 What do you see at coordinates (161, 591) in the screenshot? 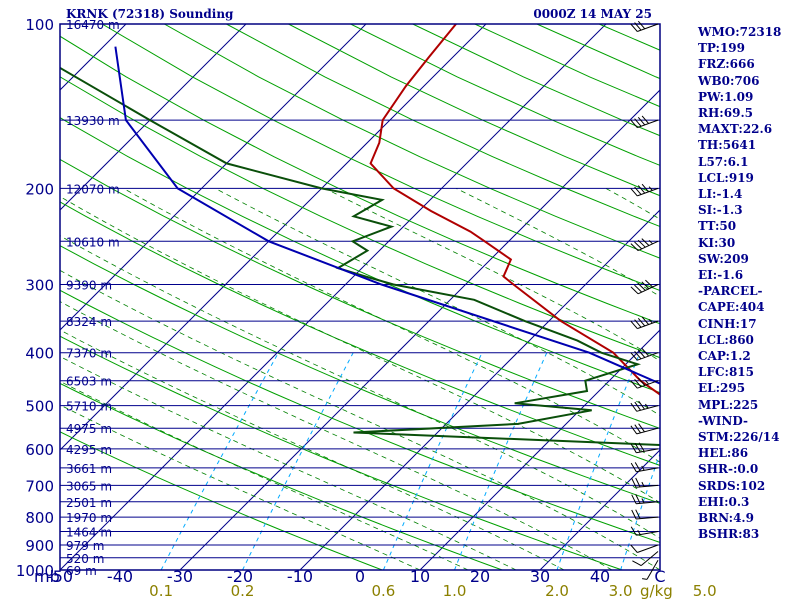
I see `mixing-ratio-label: 0.1` at bounding box center [161, 591].